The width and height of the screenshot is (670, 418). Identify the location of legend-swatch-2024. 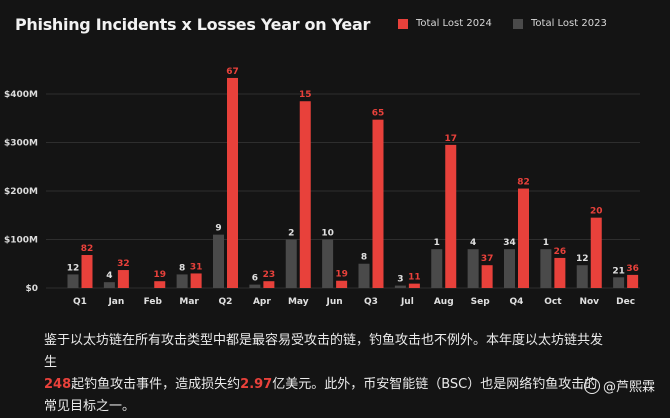
(403, 23).